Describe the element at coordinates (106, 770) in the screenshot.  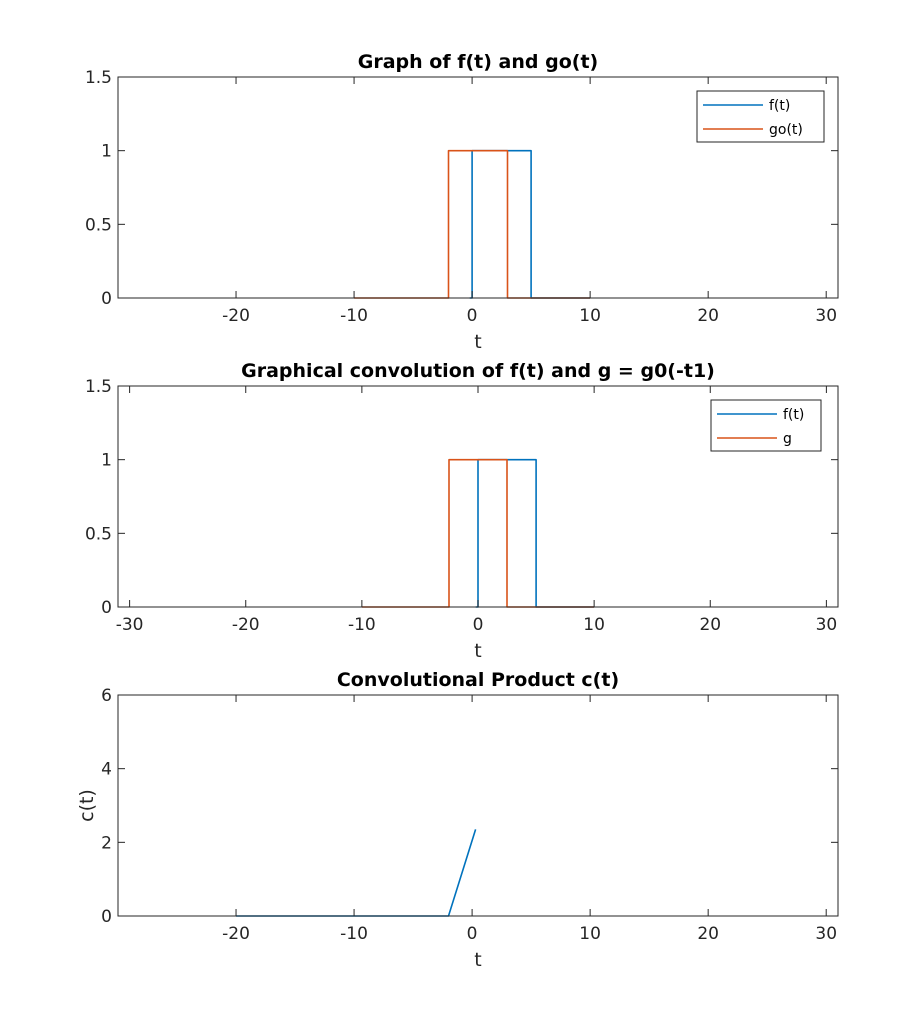
I see `y-tick-label: 4` at that location.